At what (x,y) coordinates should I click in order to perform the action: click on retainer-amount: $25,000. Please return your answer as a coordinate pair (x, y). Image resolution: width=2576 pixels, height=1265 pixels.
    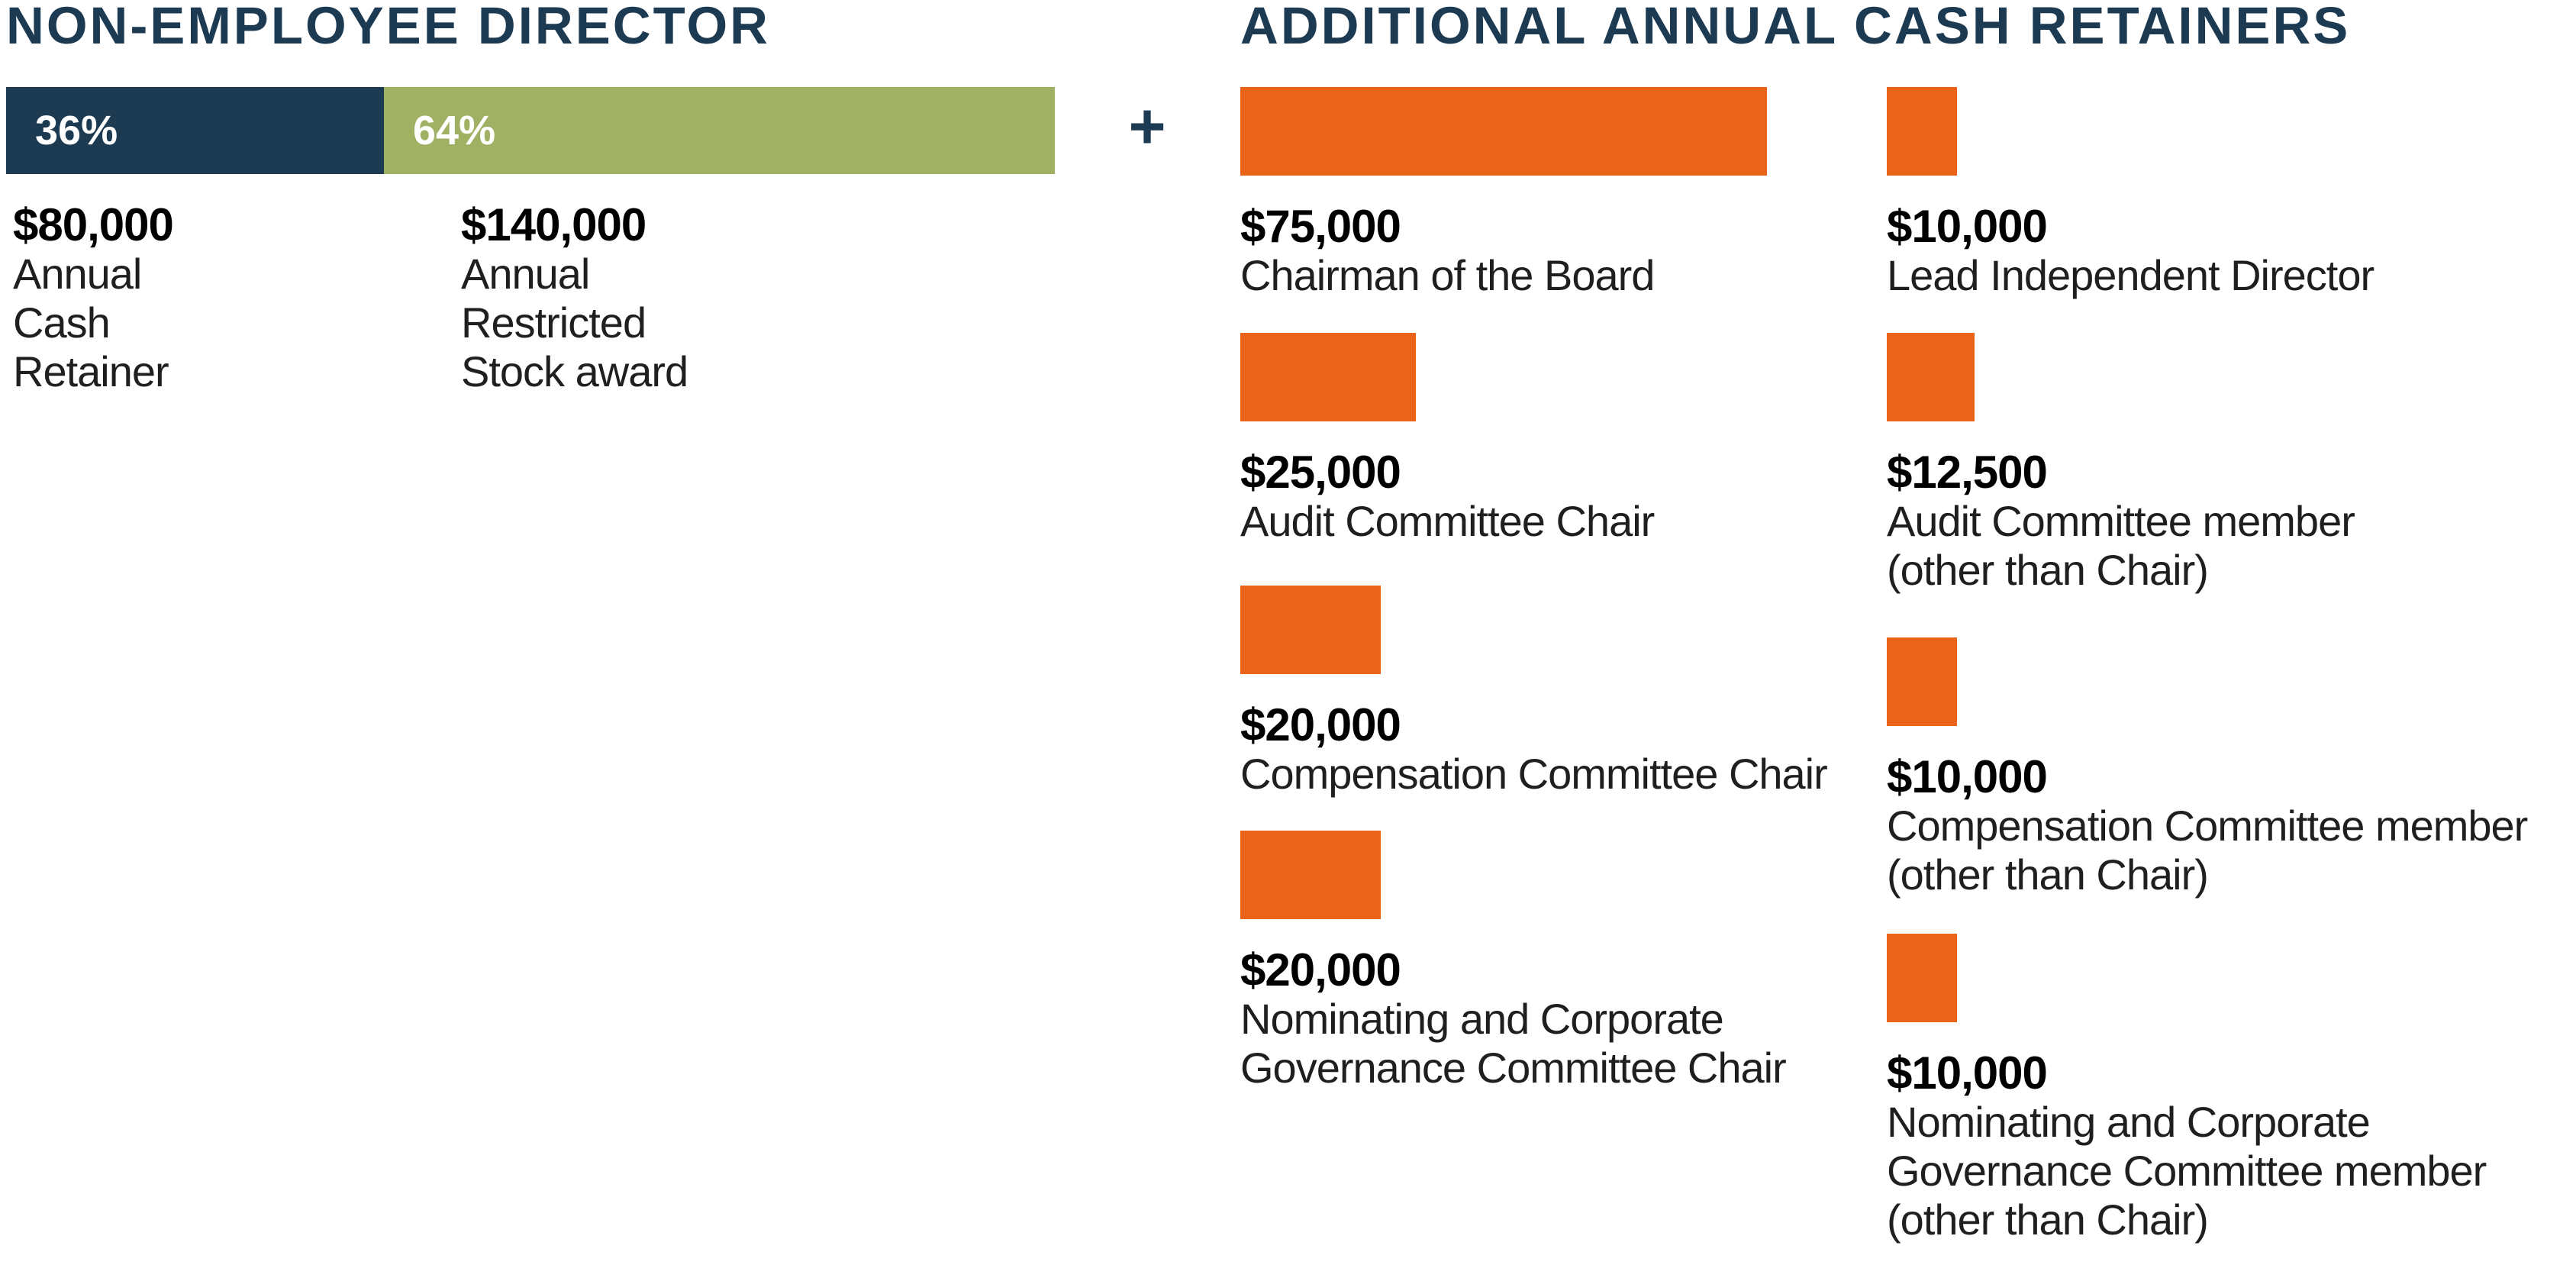
    Looking at the image, I should click on (1320, 472).